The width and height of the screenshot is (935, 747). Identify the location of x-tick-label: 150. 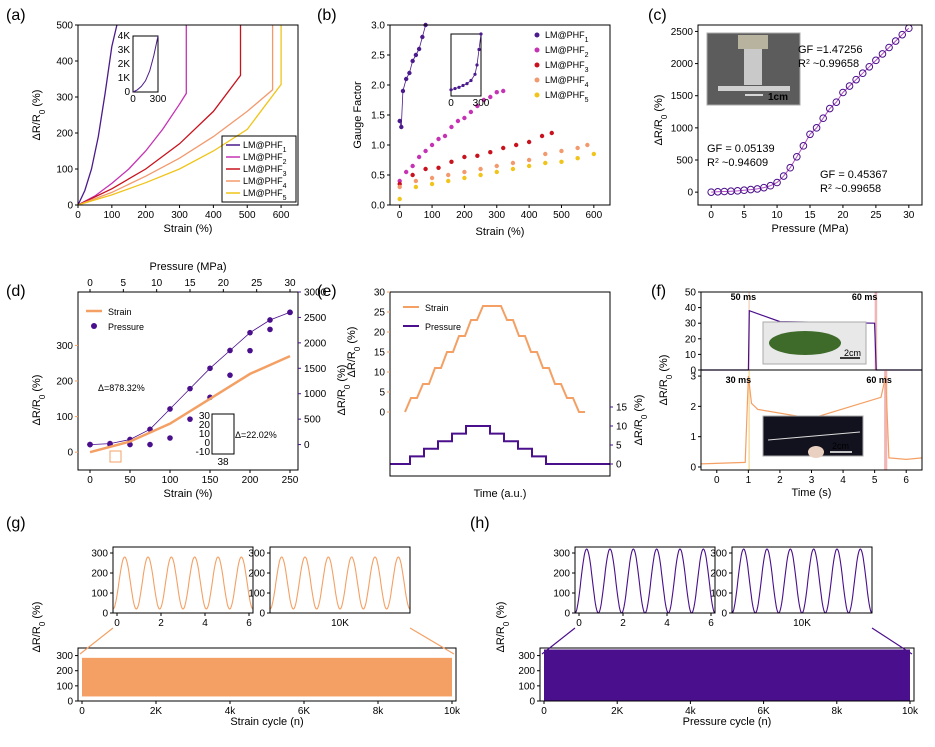
(210, 480).